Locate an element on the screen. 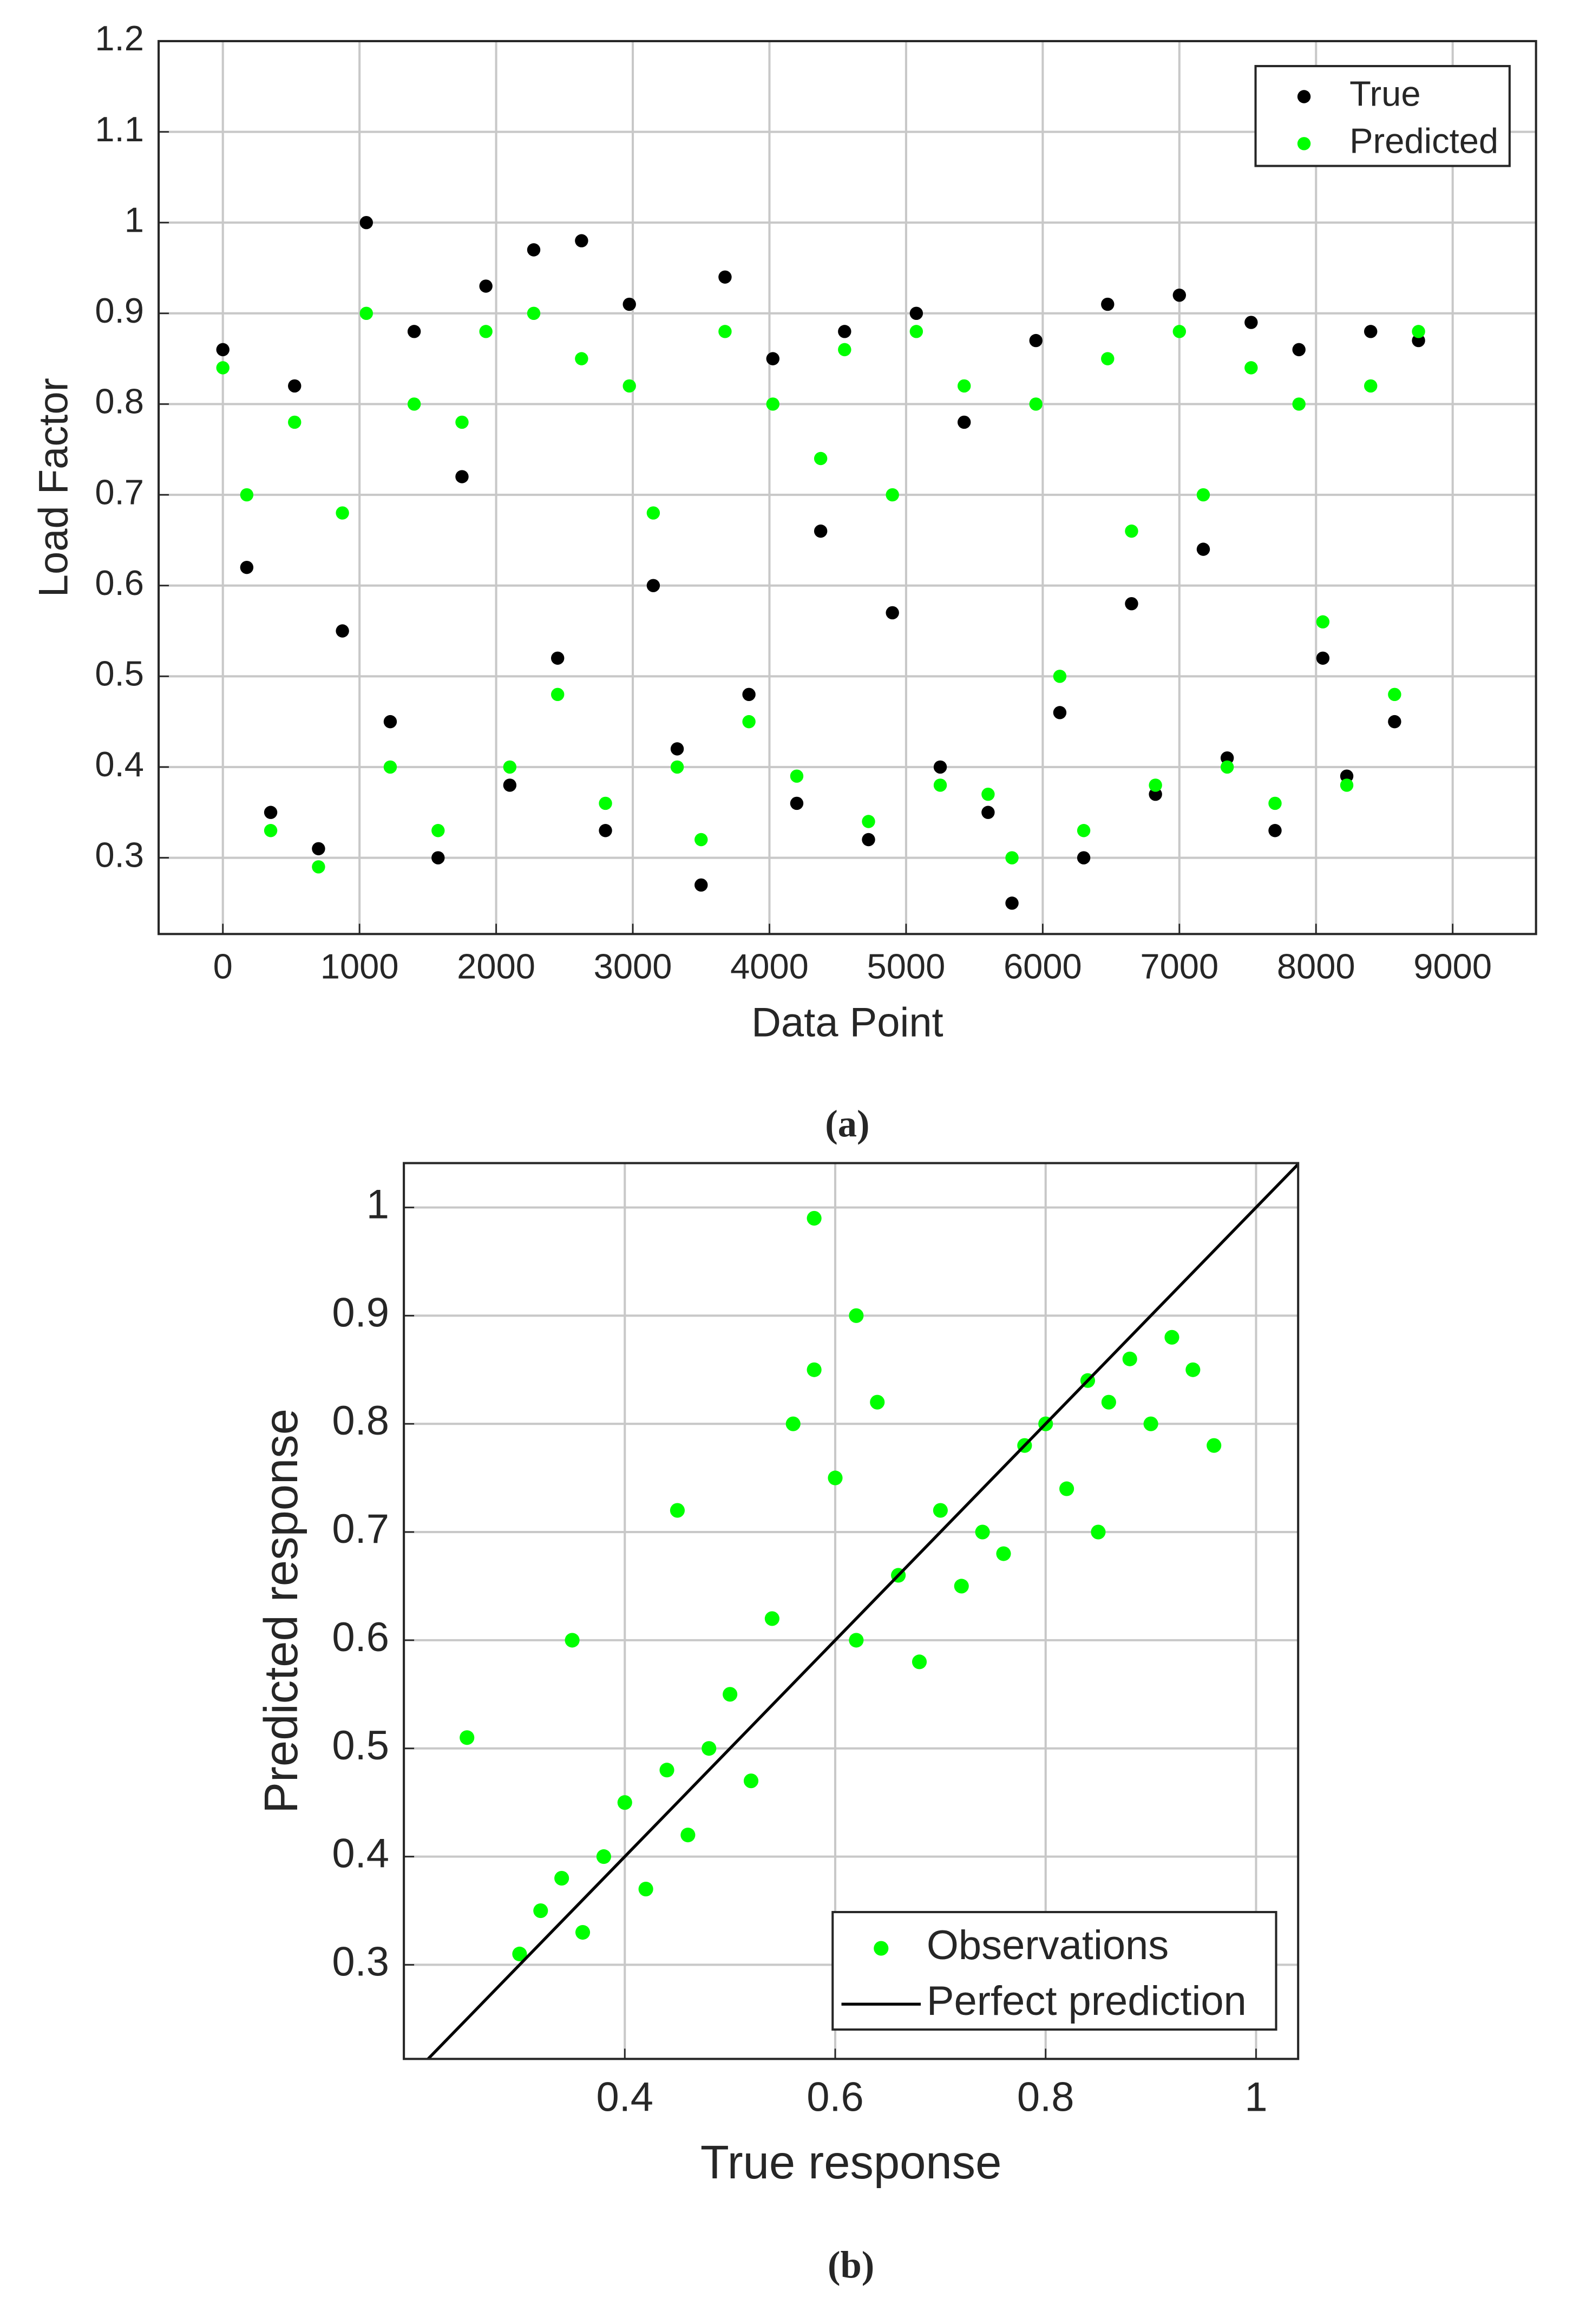 Image resolution: width=1586 pixels, height=2324 pixels. x-tick-label: 8000 is located at coordinates (1316, 966).